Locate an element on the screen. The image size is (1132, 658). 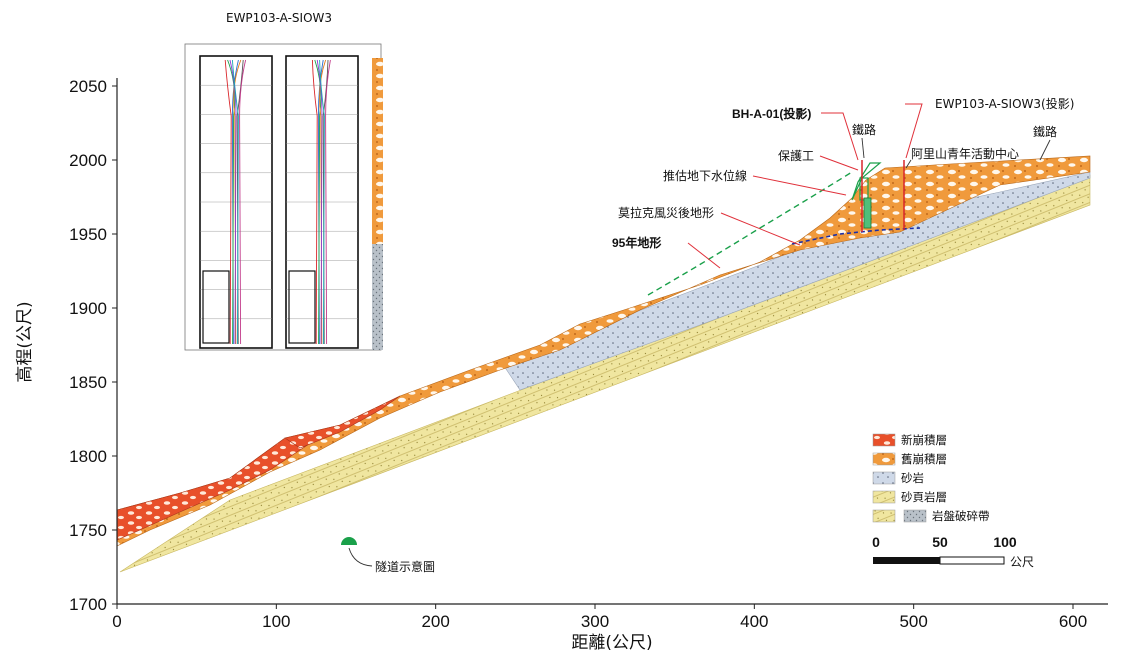
legend-label-old-colluvium: 舊崩積層 is located at coordinates (924, 459).